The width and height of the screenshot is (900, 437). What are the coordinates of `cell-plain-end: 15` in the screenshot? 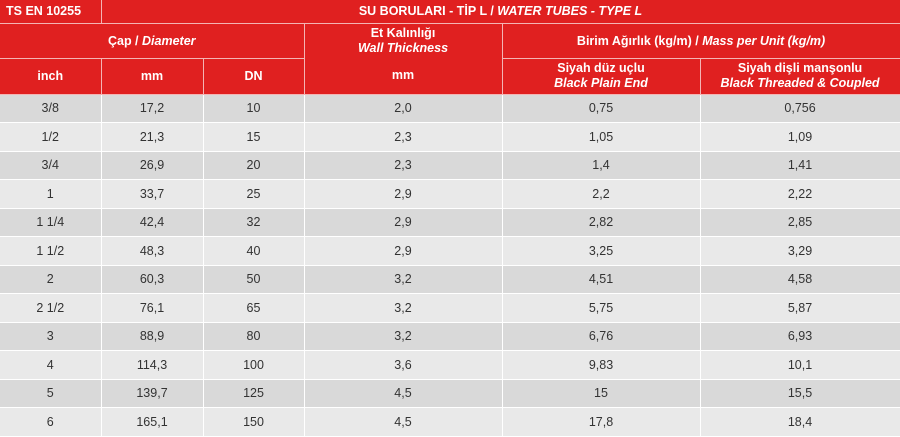 It's located at (601, 393).